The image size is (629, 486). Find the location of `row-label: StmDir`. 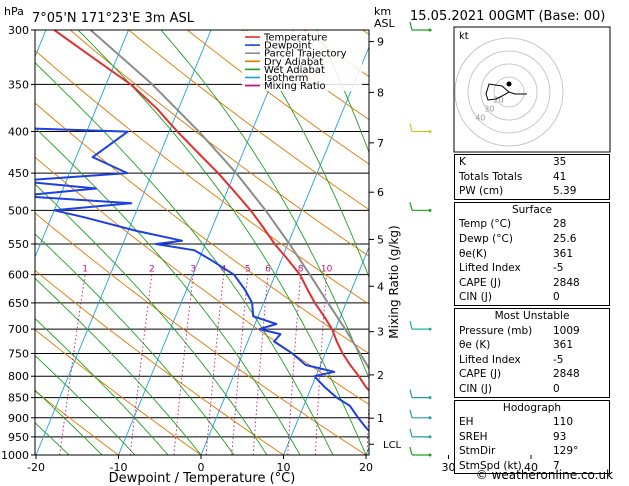

row-label: StmDir is located at coordinates (477, 451).